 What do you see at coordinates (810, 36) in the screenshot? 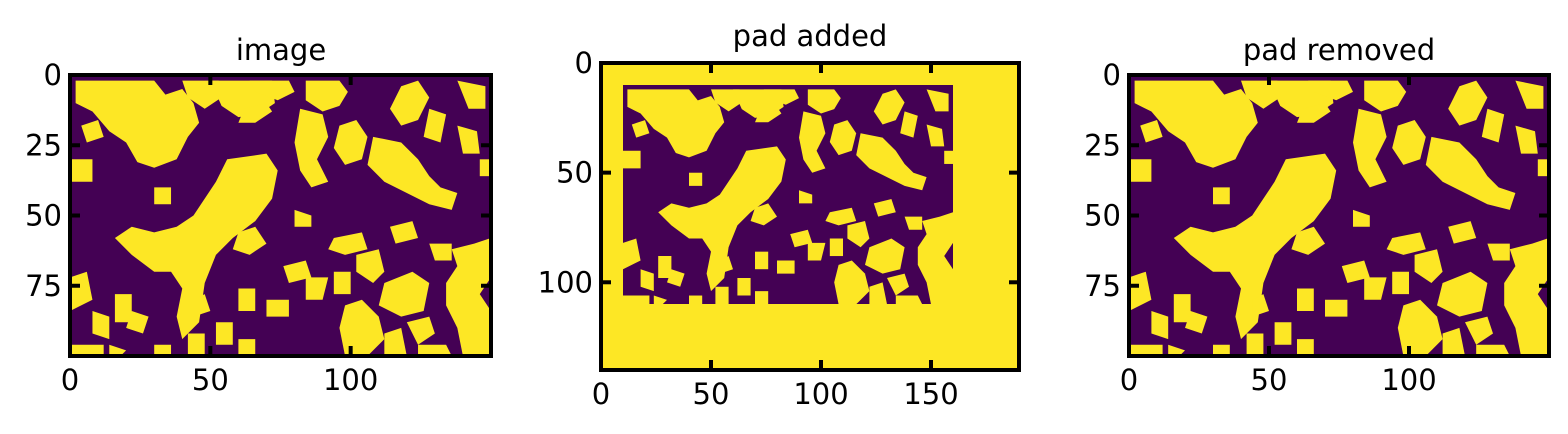
I see `chart-title-pad-added: pad added` at bounding box center [810, 36].